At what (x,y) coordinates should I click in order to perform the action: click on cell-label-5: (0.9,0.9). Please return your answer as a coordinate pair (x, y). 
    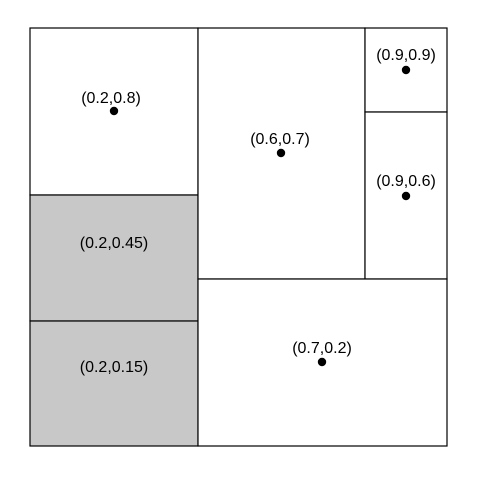
    Looking at the image, I should click on (406, 55).